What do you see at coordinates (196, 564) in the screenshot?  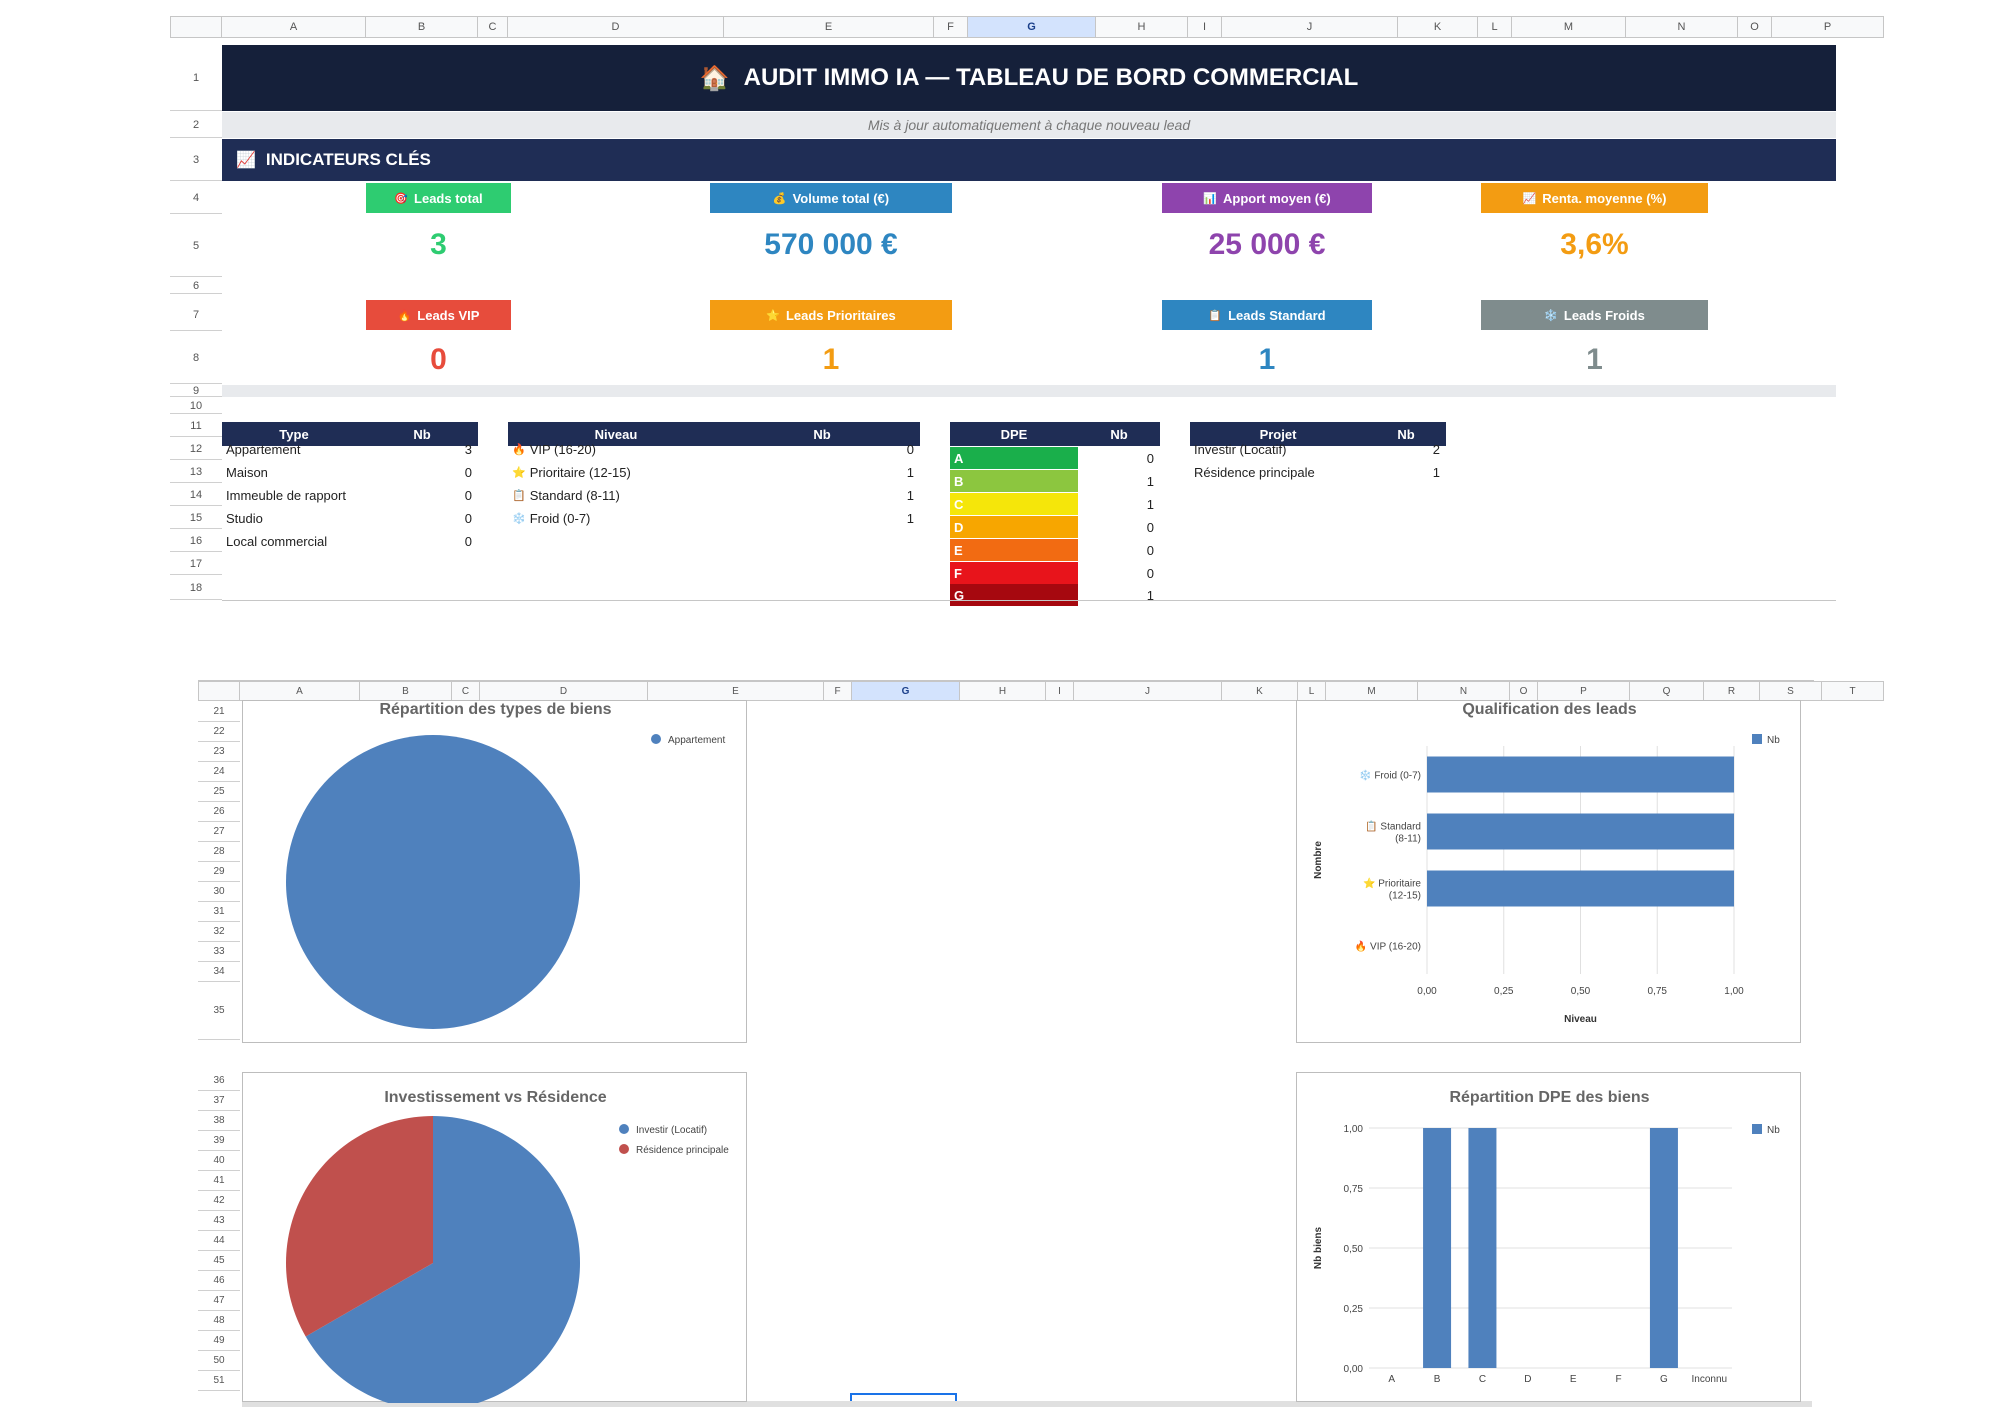 I see `row-header-17: 17` at bounding box center [196, 564].